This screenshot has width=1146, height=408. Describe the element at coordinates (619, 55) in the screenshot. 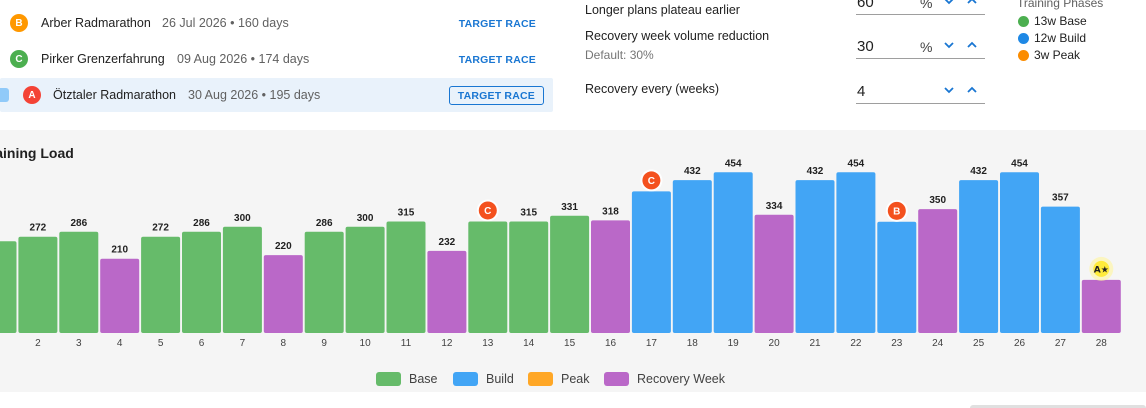

I see `recovery-reduction-default: Default: 30%` at that location.